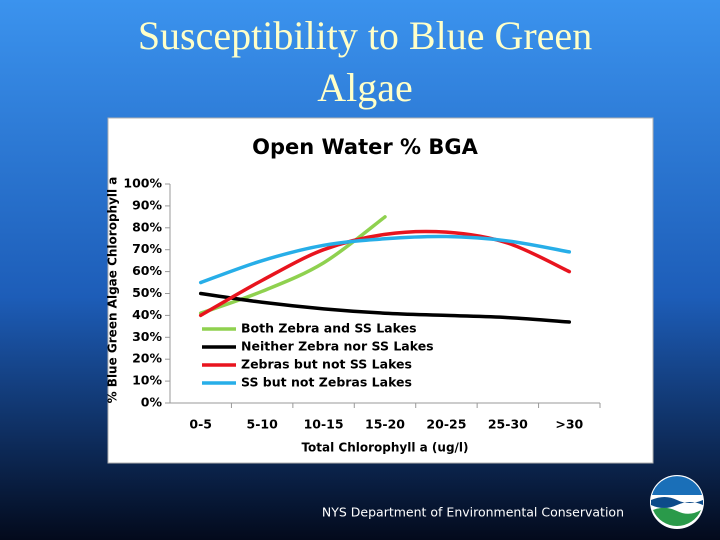 Image resolution: width=720 pixels, height=540 pixels. Describe the element at coordinates (337, 346) in the screenshot. I see `legend-label: Neither Zebra nor SS Lakes` at that location.